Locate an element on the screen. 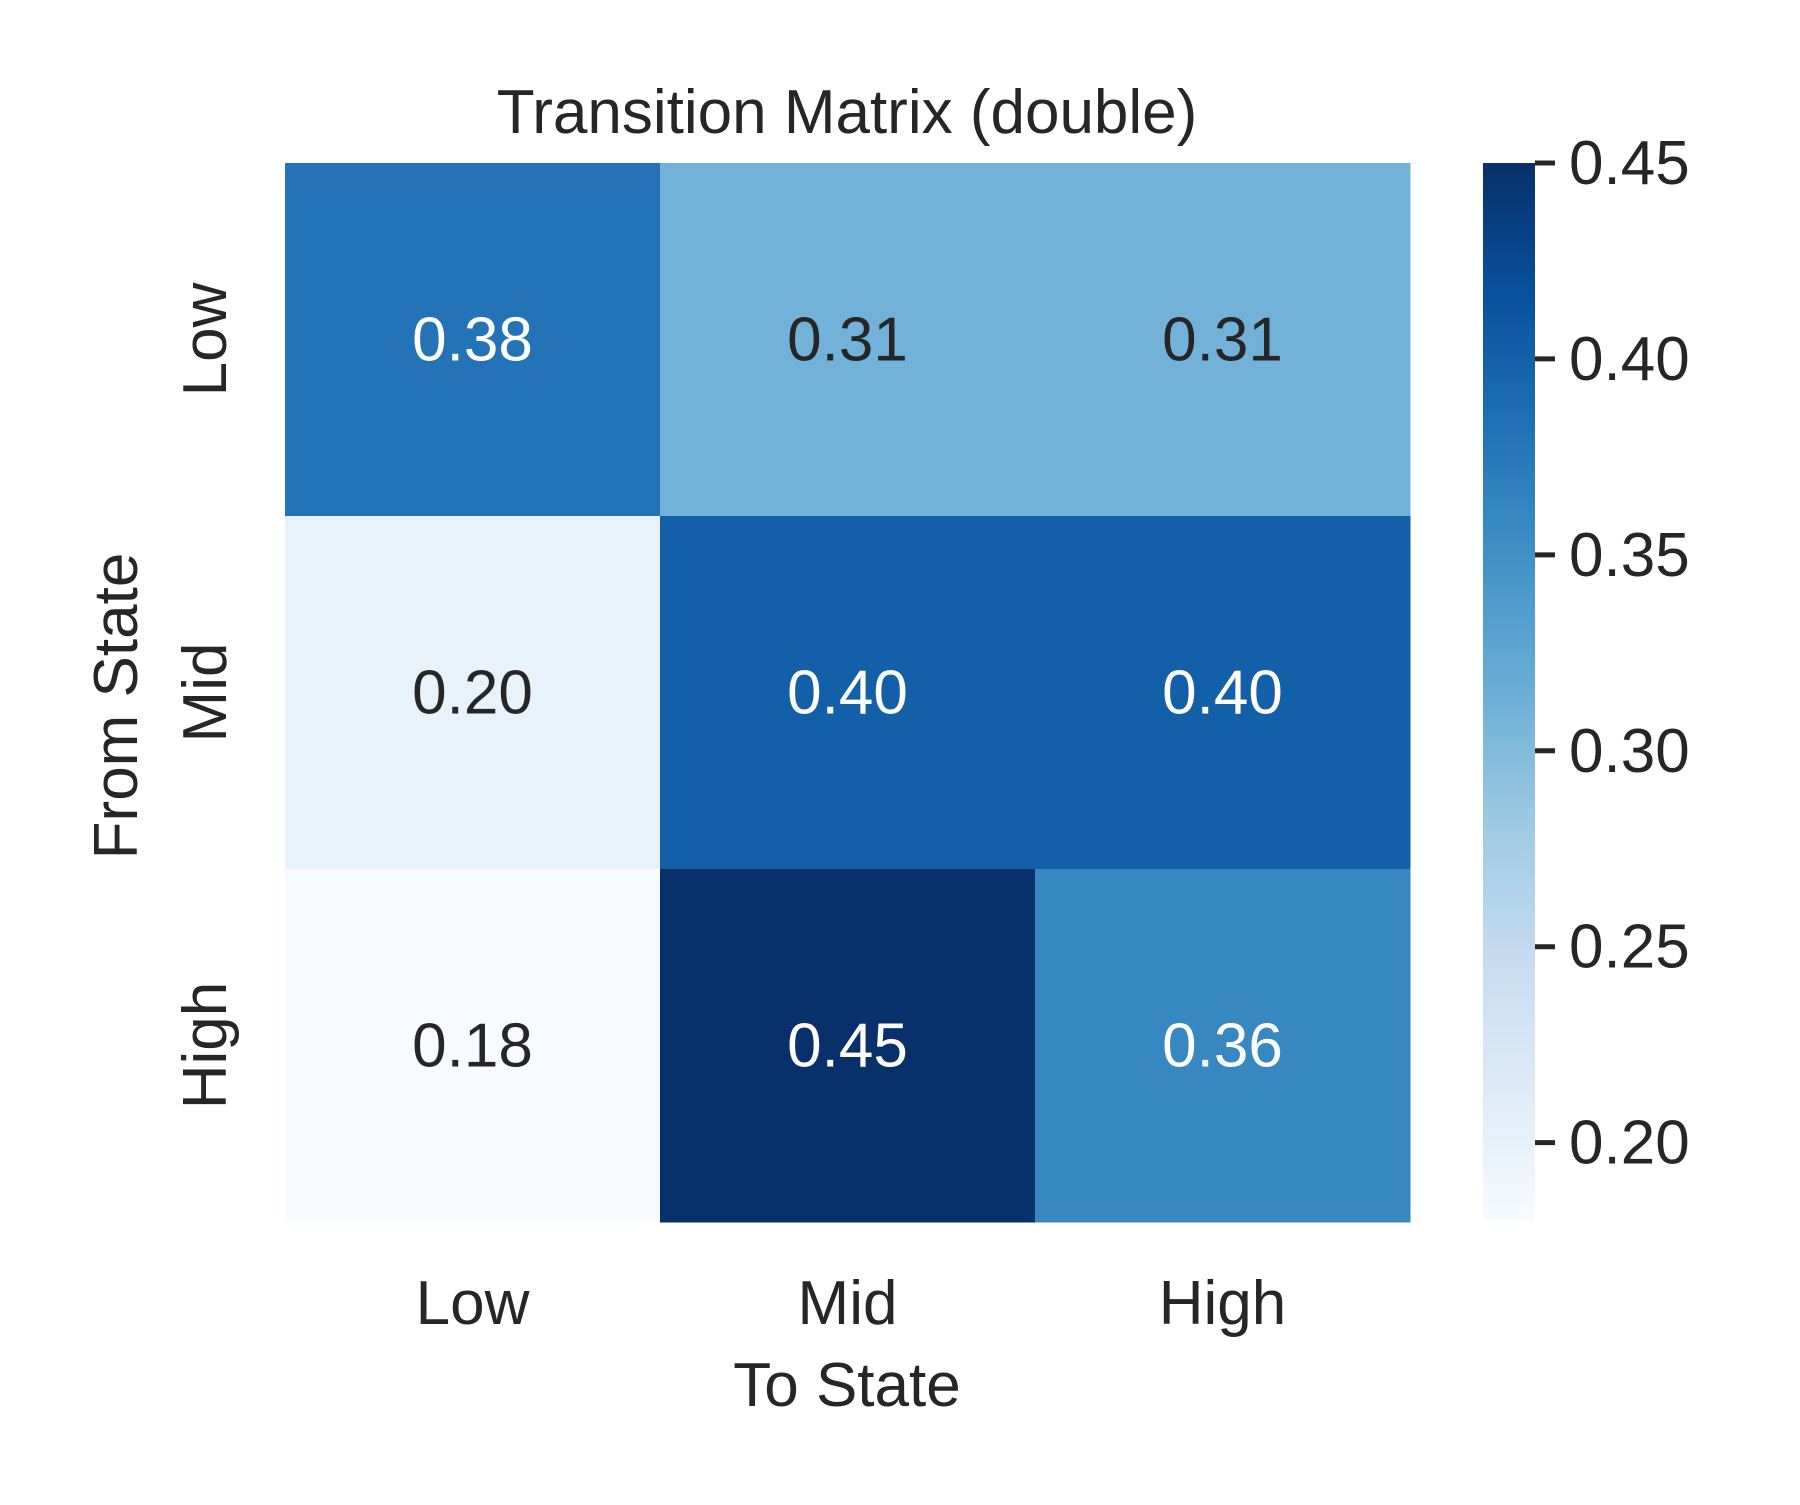 This screenshot has width=1800, height=1505. chart-title: Transition Matrix (double) is located at coordinates (847, 112).